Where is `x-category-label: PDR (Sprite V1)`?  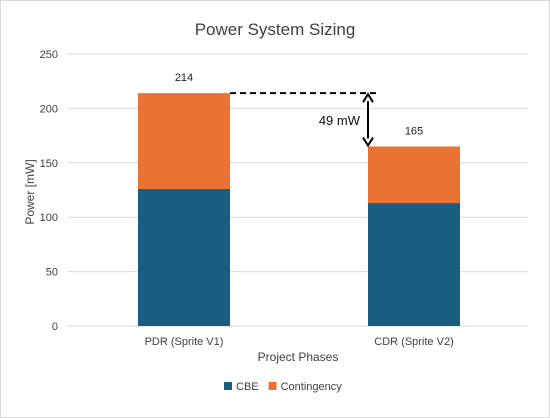
x-category-label: PDR (Sprite V1) is located at coordinates (184, 342).